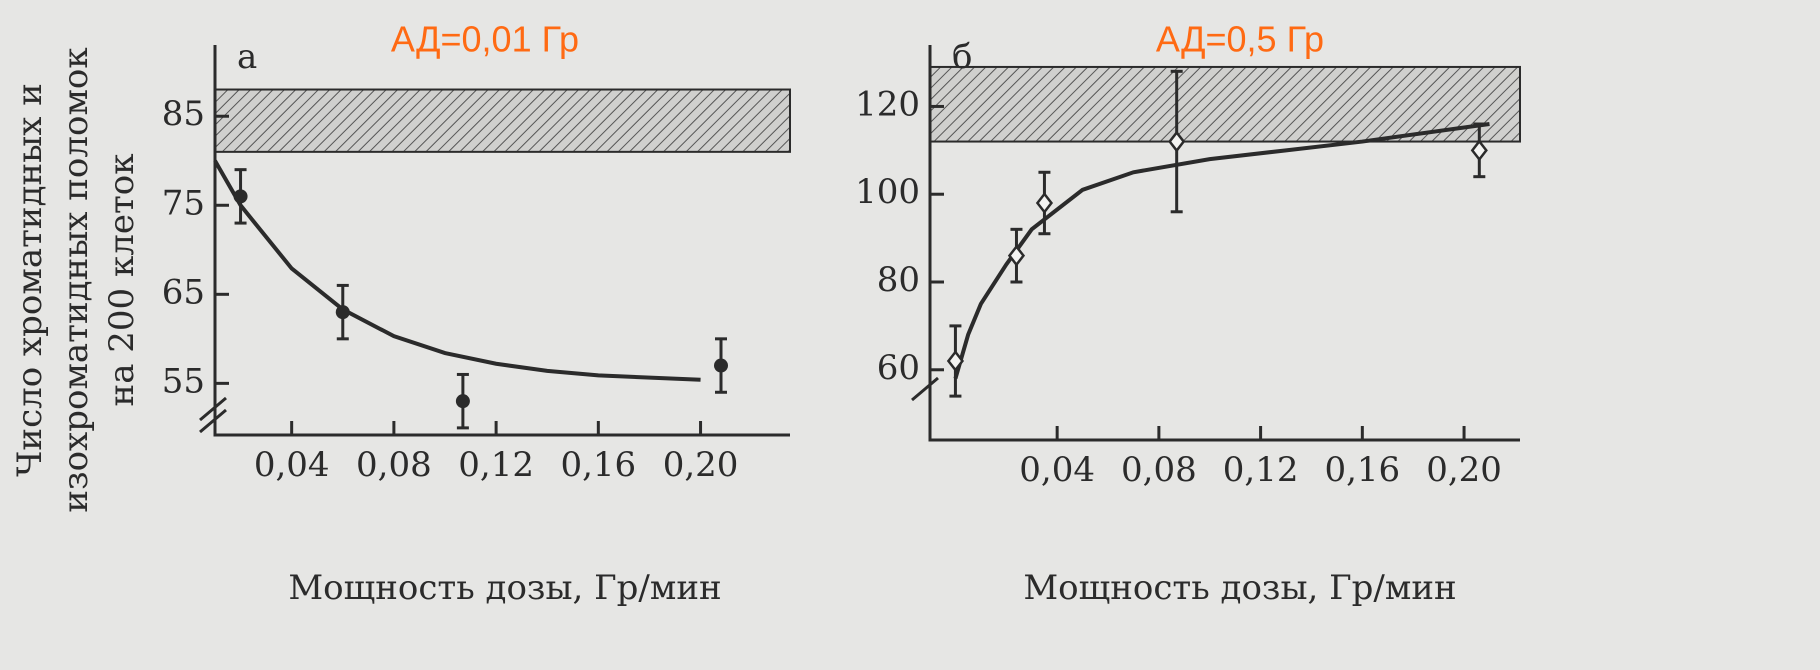 The width and height of the screenshot is (1820, 670). Describe the element at coordinates (887, 192) in the screenshot. I see `y-tick-label: 100` at that location.